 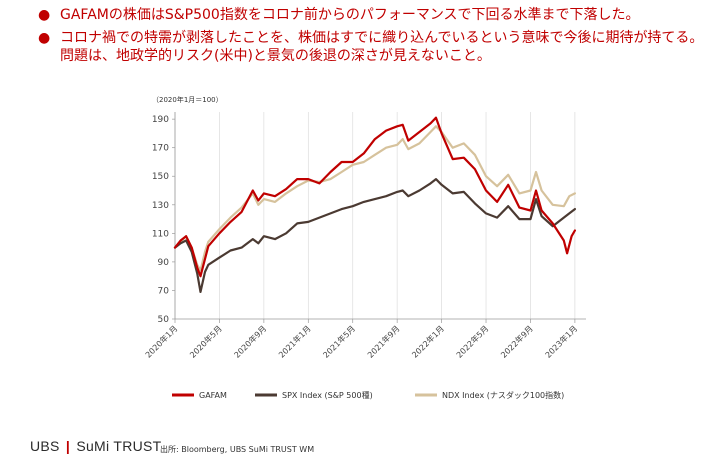 I want to click on x-tick-label: 2021年9月, so click(x=383, y=341).